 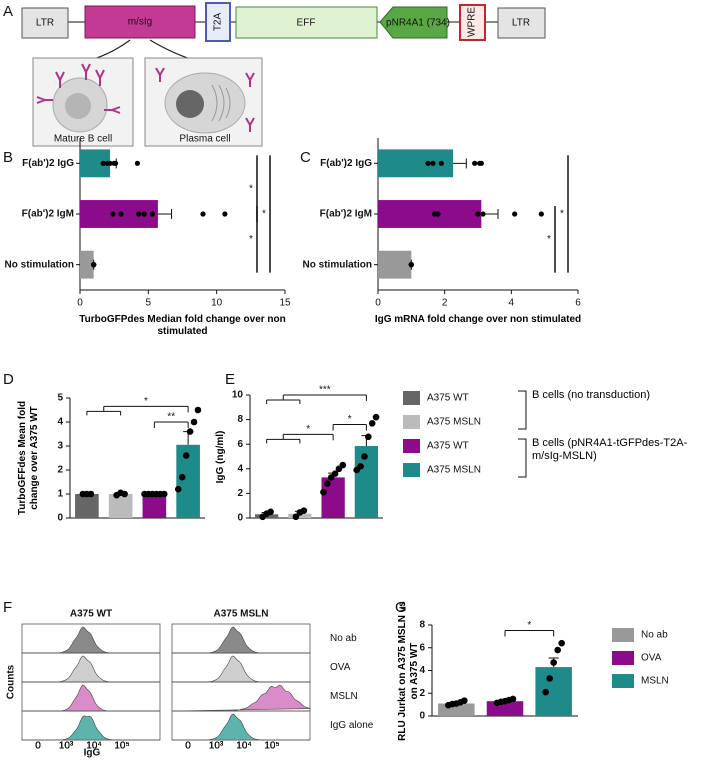 I want to click on row-label: MSLN, so click(x=344, y=696).